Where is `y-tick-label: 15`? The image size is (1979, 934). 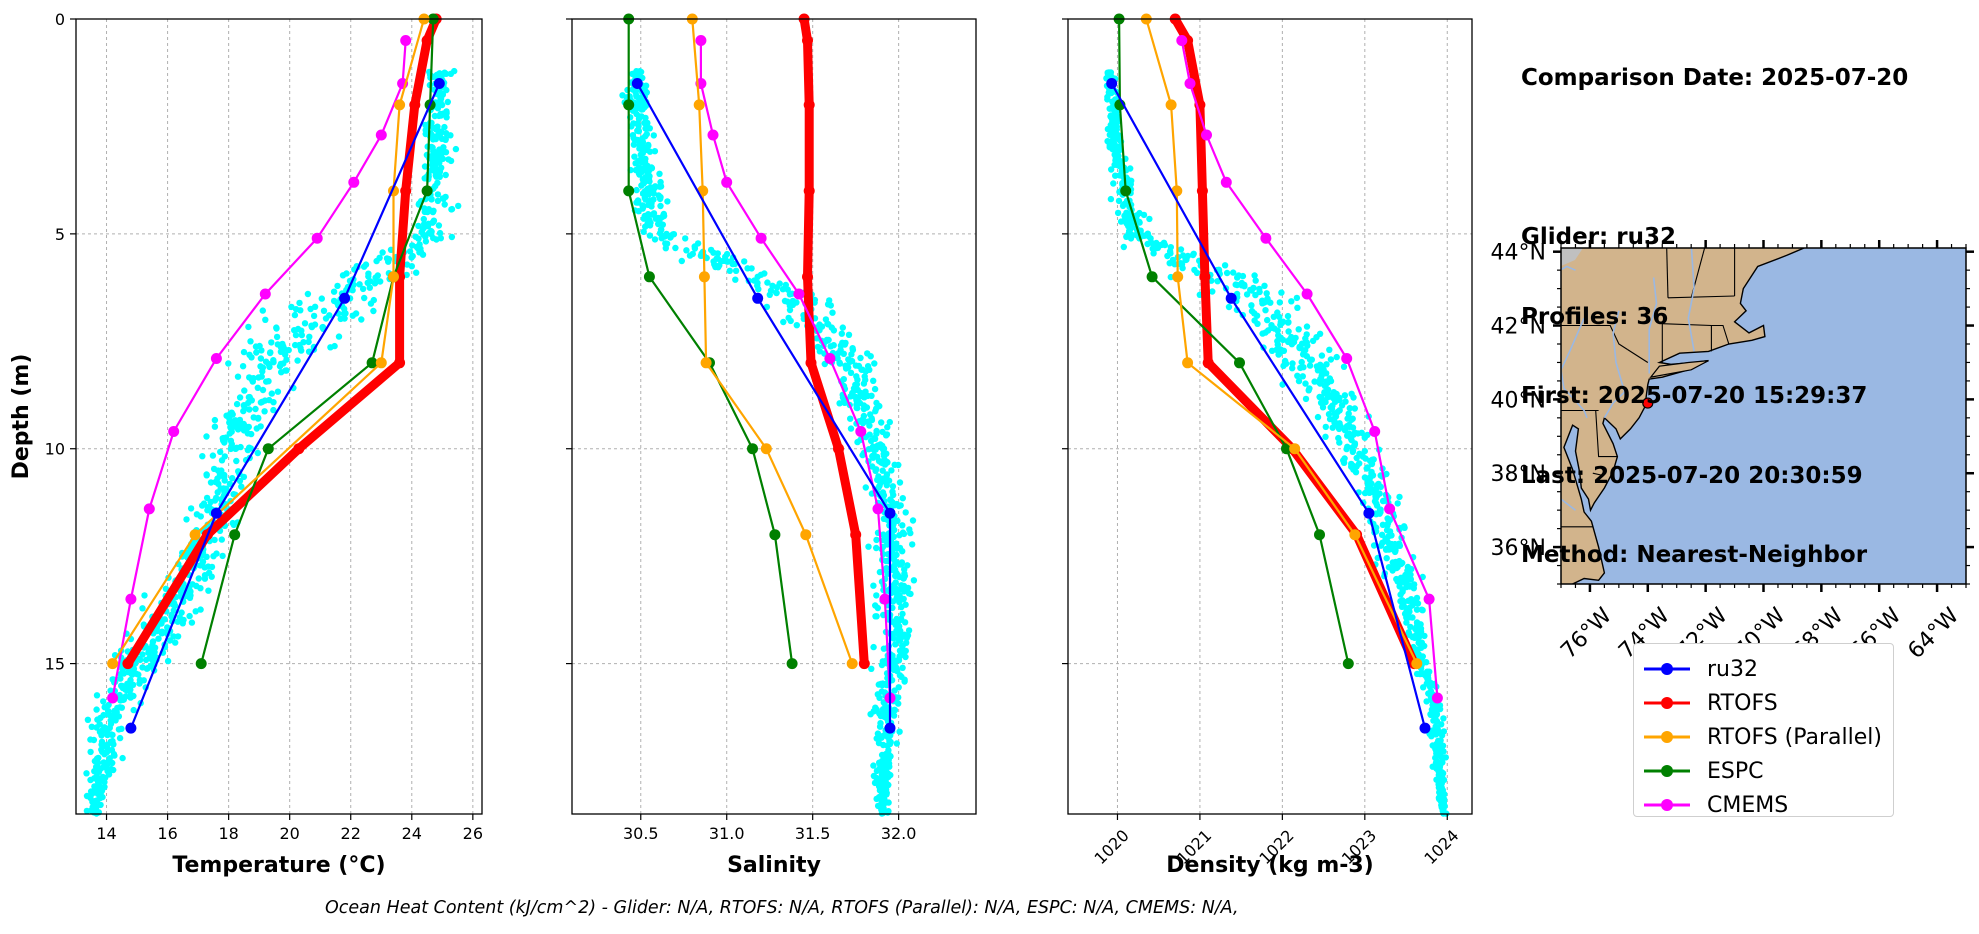 y-tick-label: 15 is located at coordinates (55, 664).